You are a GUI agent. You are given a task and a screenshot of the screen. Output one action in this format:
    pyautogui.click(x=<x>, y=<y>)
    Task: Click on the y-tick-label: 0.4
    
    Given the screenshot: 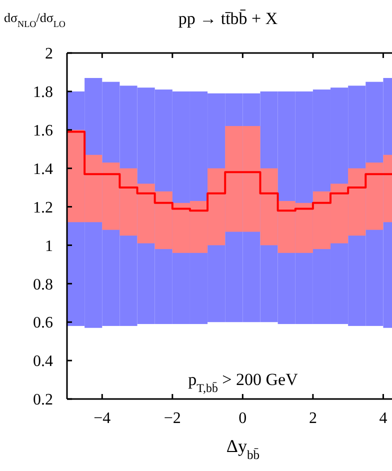 What is the action you would take?
    pyautogui.click(x=43, y=361)
    